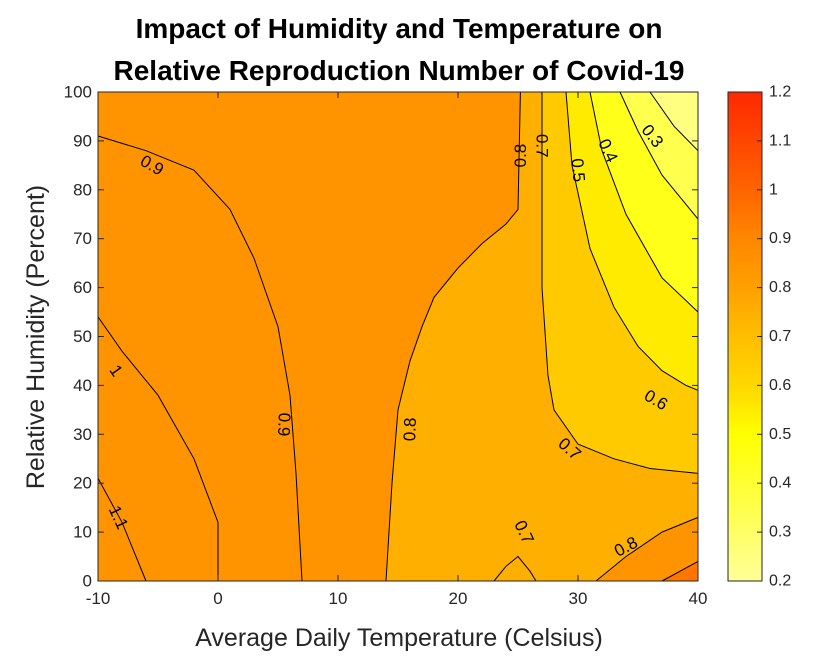 Image resolution: width=826 pixels, height=656 pixels. What do you see at coordinates (780, 287) in the screenshot?
I see `colorbar-tick-label: 0.8` at bounding box center [780, 287].